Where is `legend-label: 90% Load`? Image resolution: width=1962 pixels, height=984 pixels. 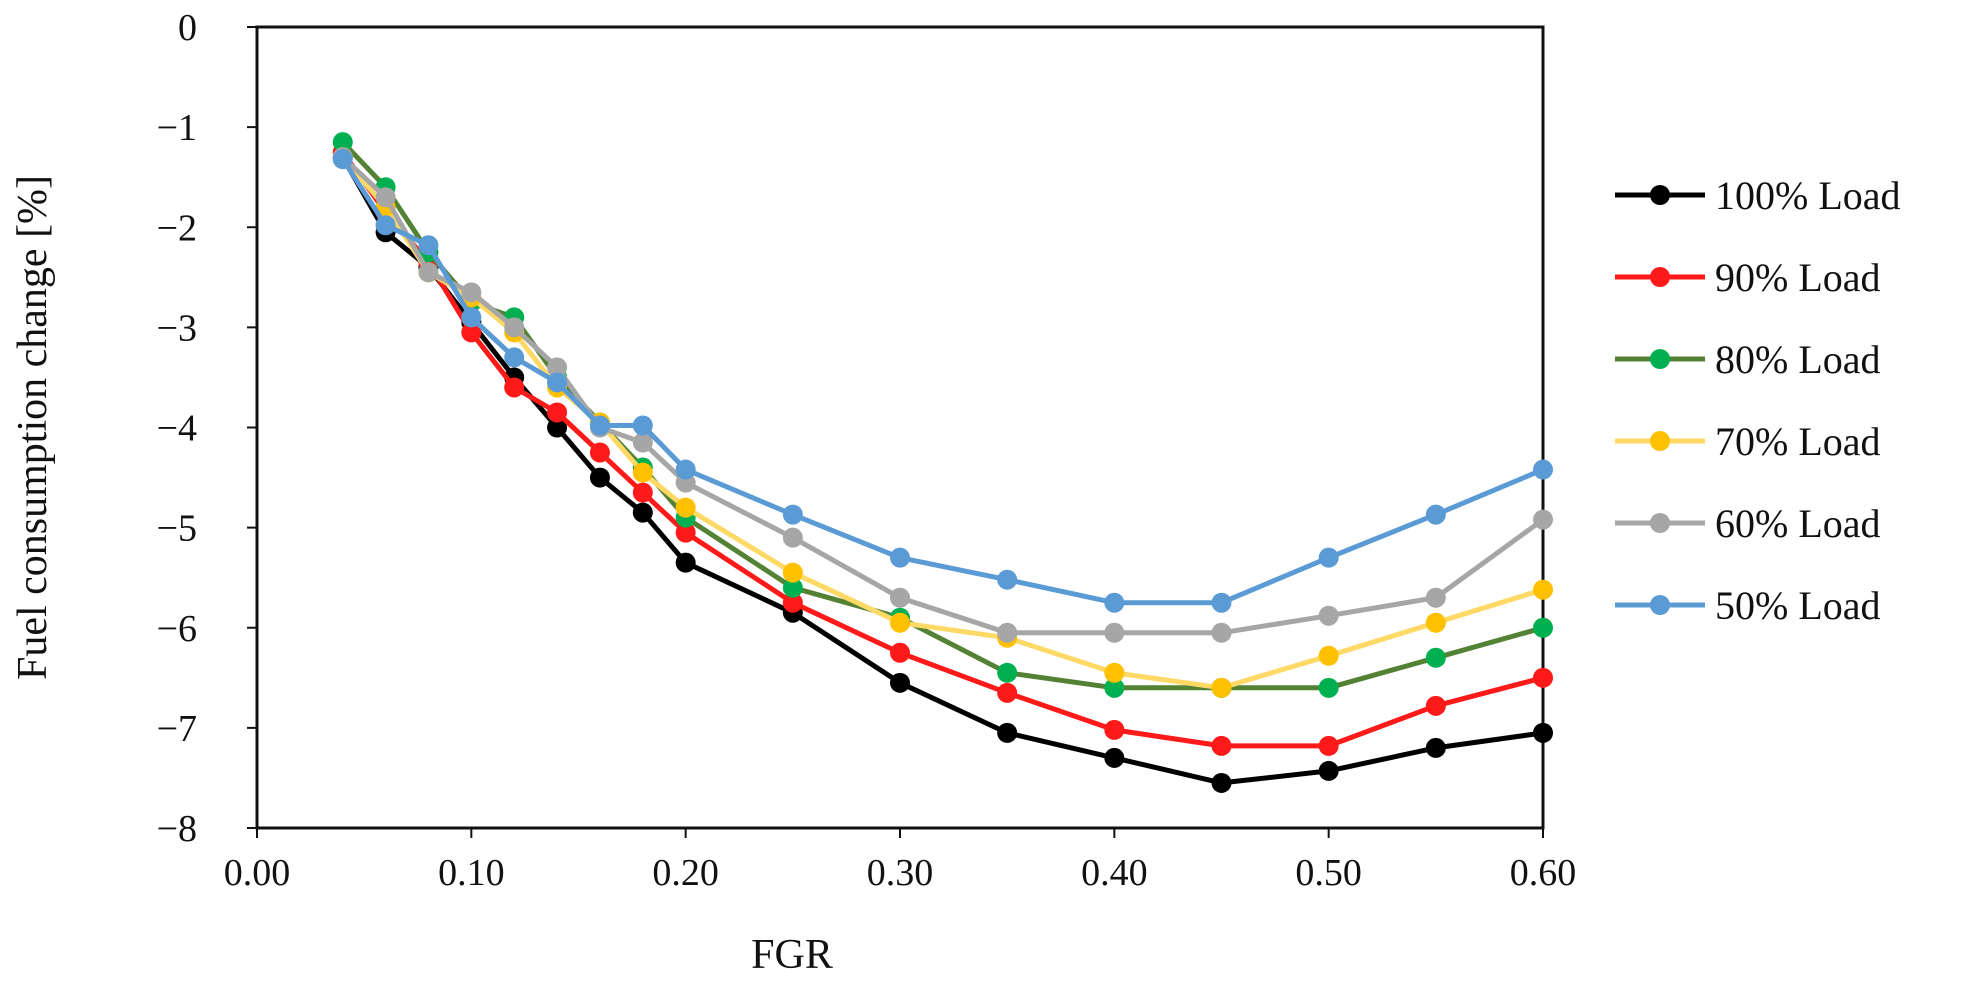 legend-label: 90% Load is located at coordinates (1798, 277).